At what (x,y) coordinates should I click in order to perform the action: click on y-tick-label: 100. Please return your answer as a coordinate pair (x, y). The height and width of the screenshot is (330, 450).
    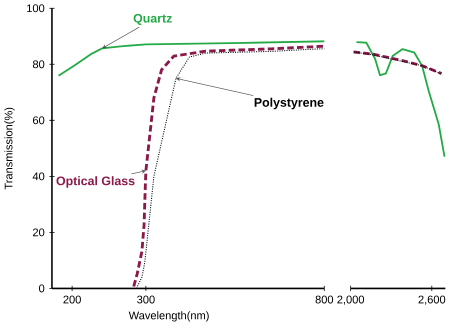
    Looking at the image, I should click on (35, 8).